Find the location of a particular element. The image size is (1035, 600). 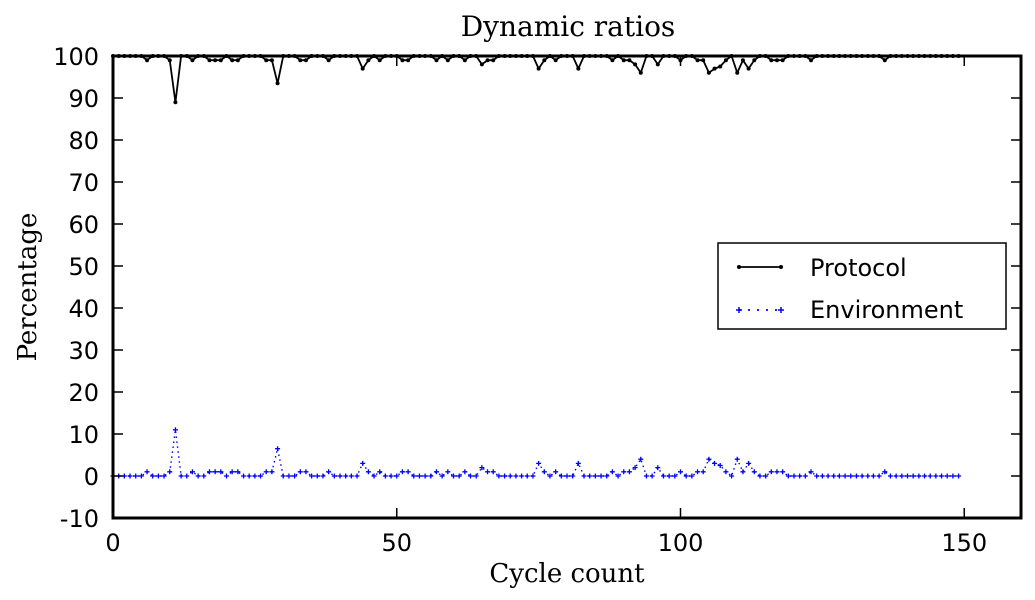

chart-title: Dynamic ratios is located at coordinates (568, 26).